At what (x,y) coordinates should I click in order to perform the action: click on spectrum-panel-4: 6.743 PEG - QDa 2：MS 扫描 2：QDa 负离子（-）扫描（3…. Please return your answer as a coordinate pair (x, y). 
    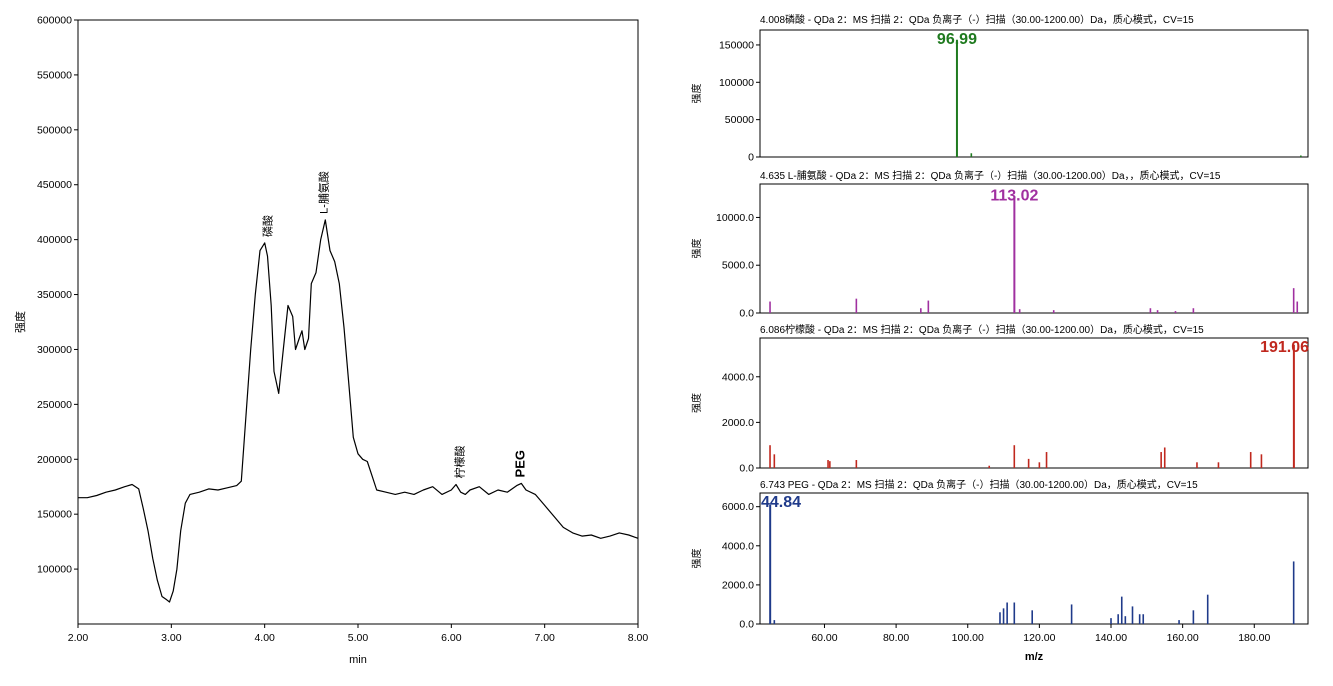
    Looking at the image, I should click on (999, 570).